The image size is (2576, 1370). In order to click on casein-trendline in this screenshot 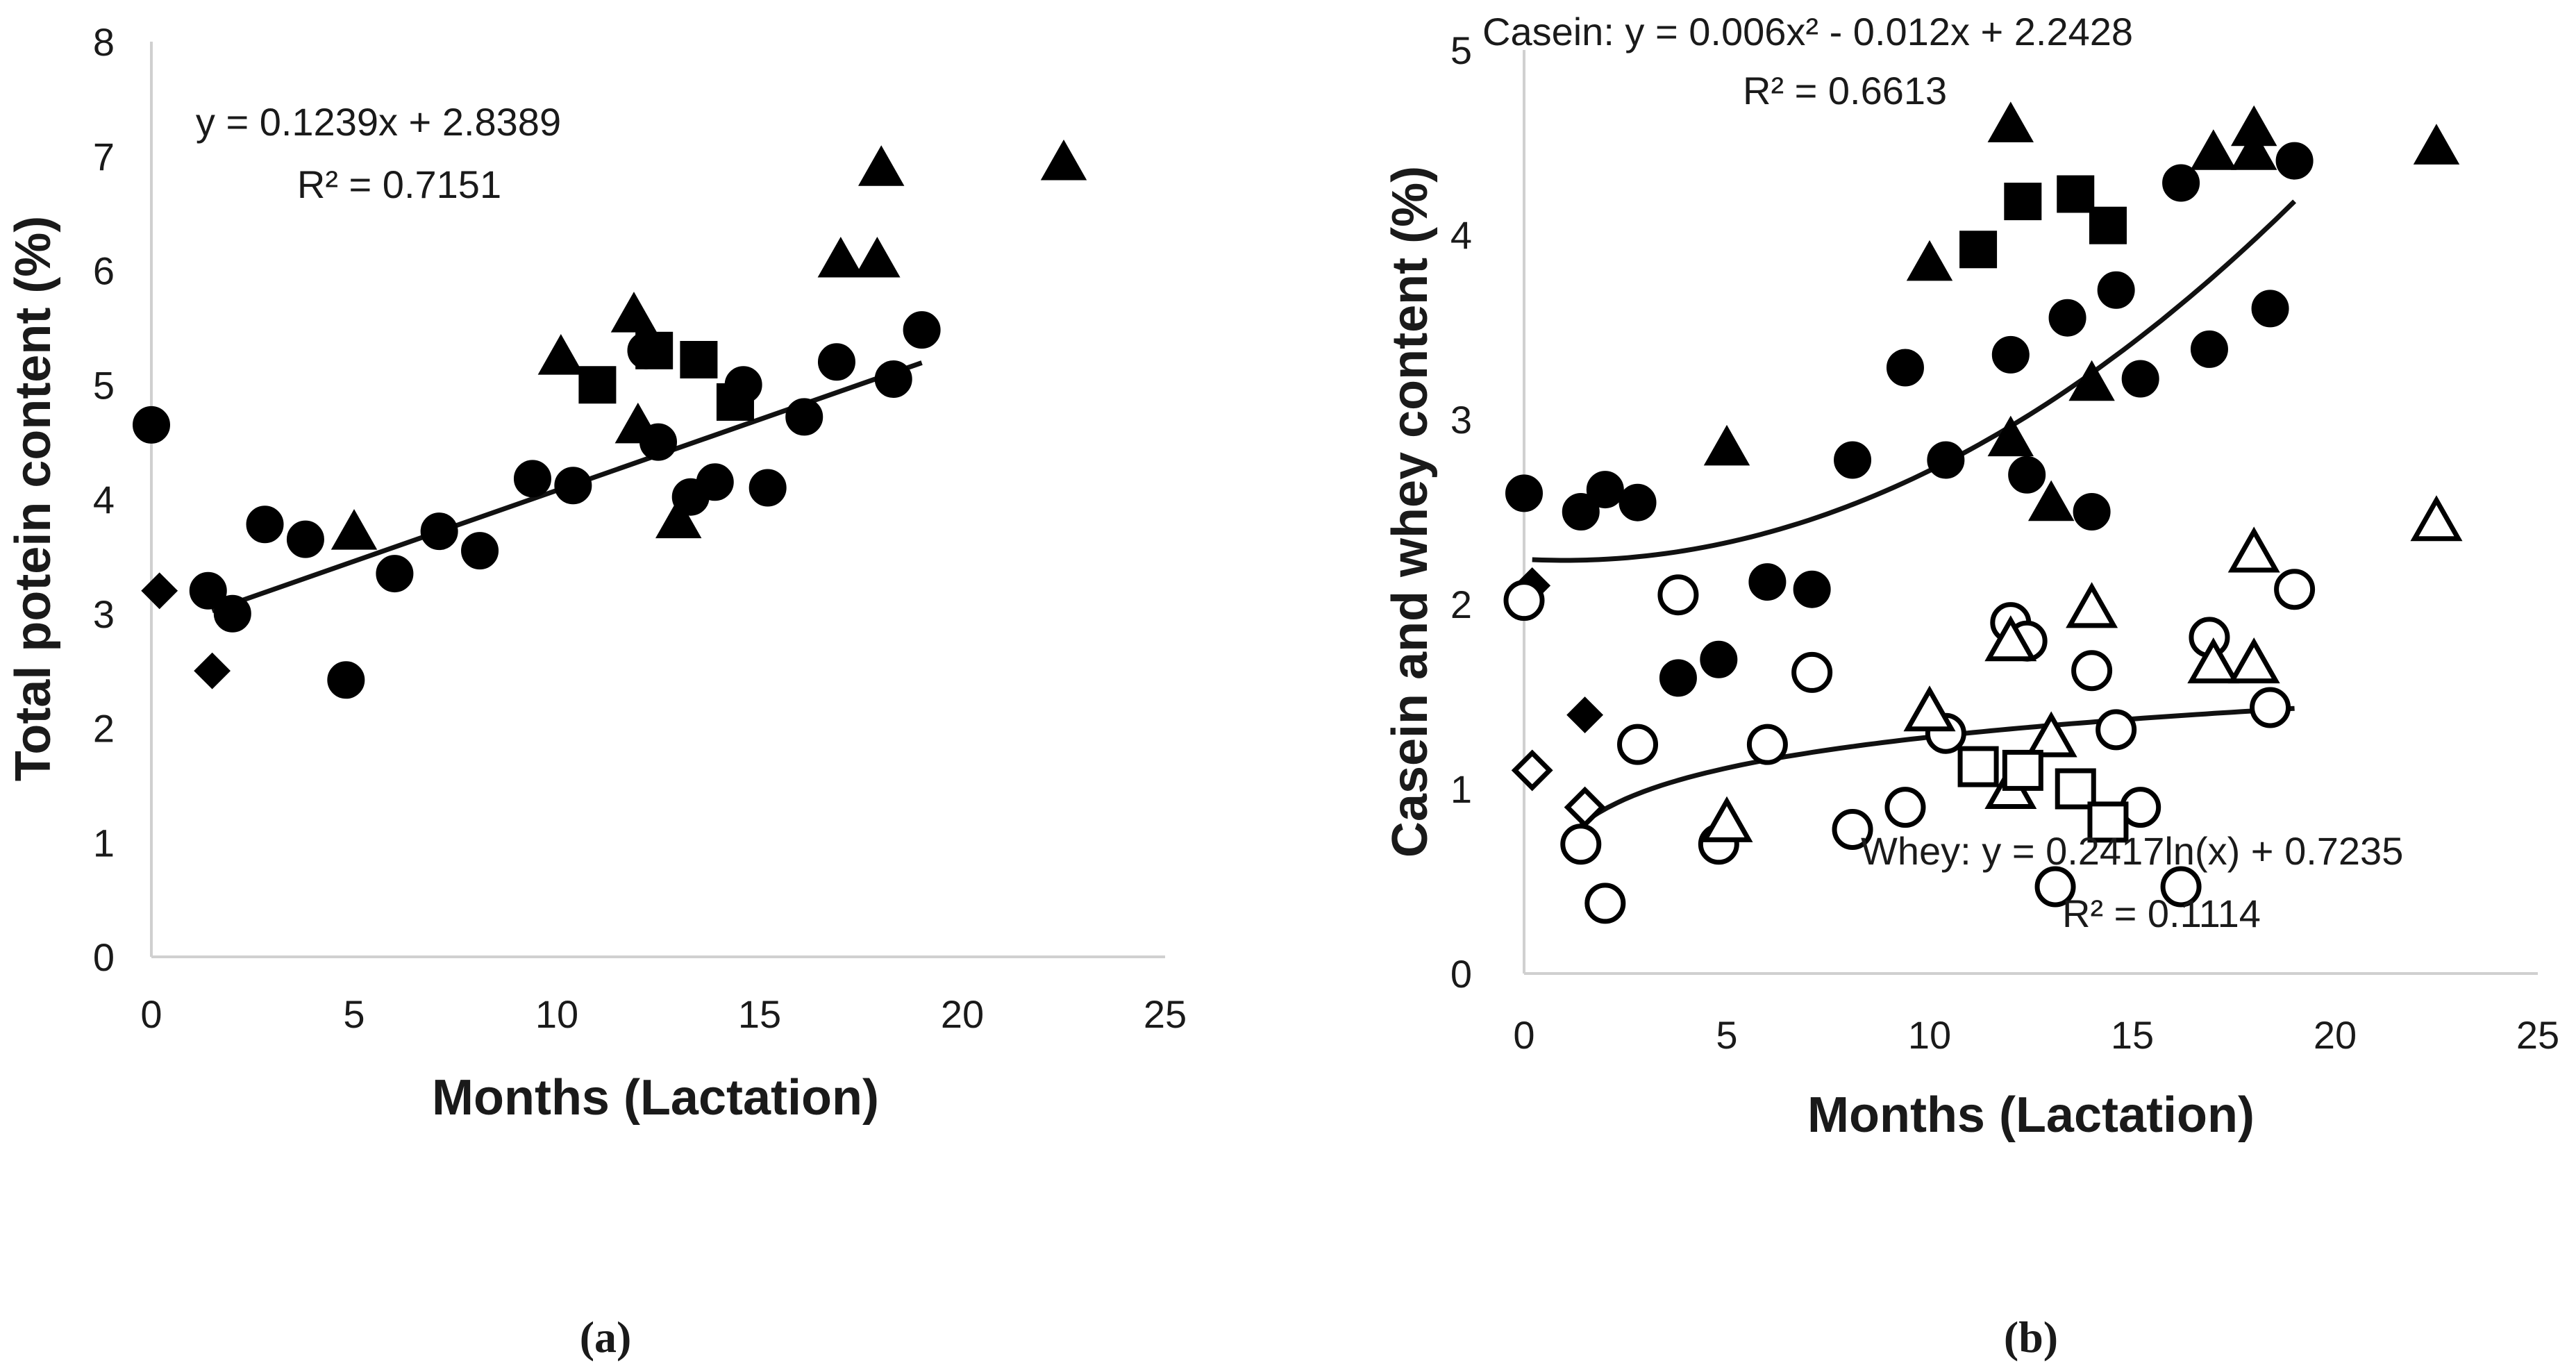, I will do `click(1914, 381)`.